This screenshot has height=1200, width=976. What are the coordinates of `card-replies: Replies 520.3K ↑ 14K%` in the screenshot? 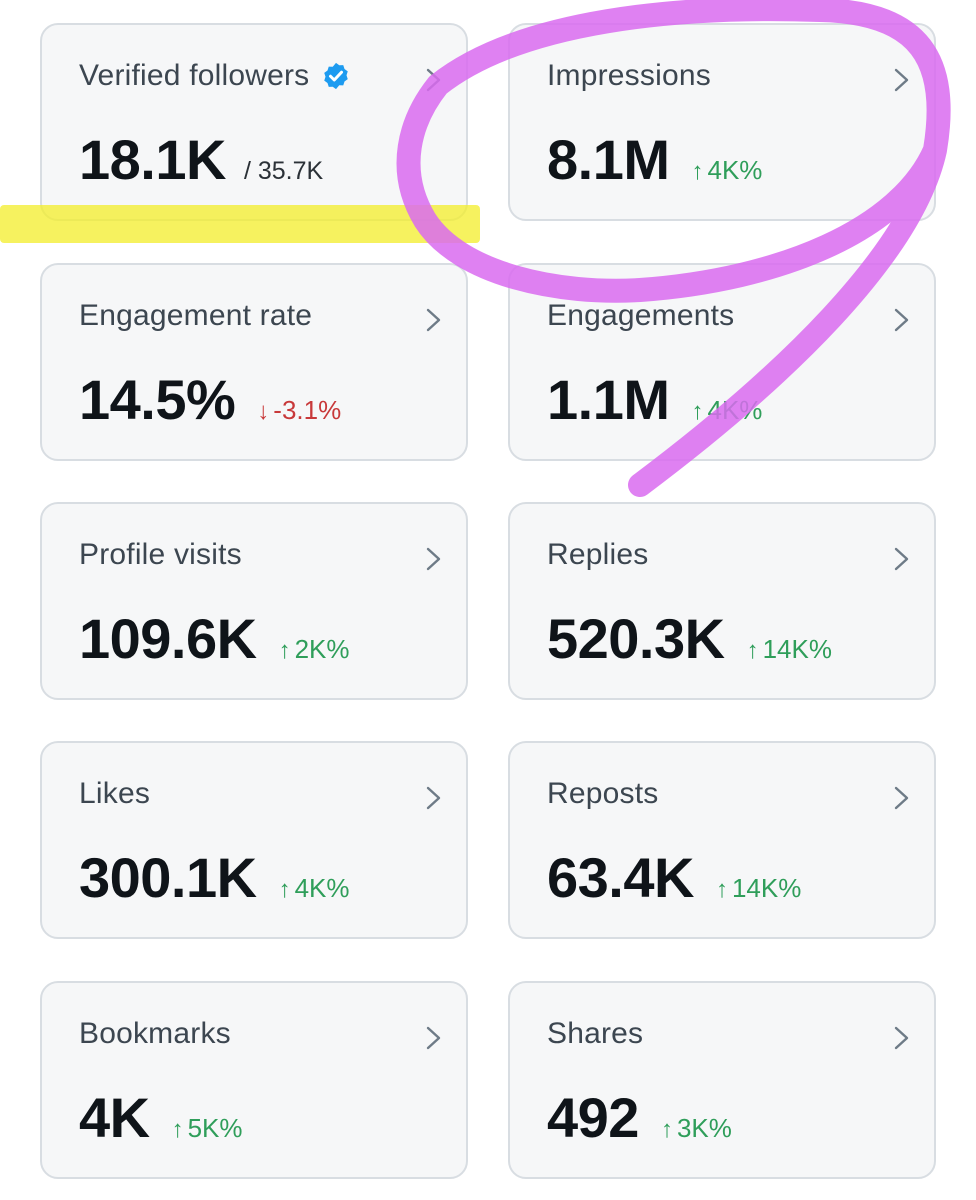 It's located at (722, 601).